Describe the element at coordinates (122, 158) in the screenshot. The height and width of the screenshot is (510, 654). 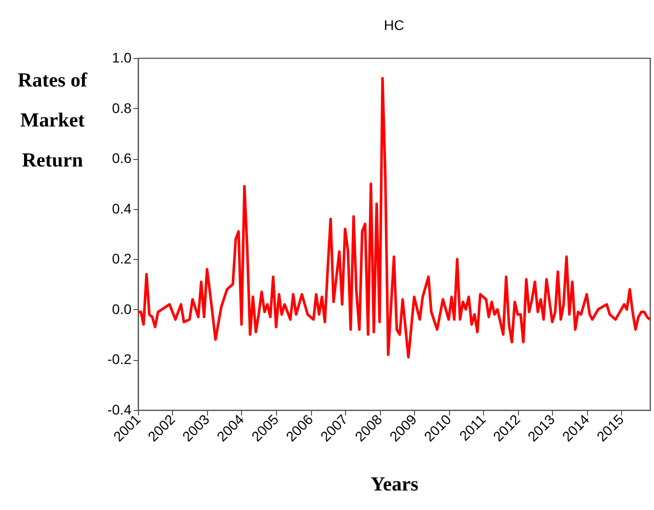
I see `y-tick-label: 0.6` at that location.